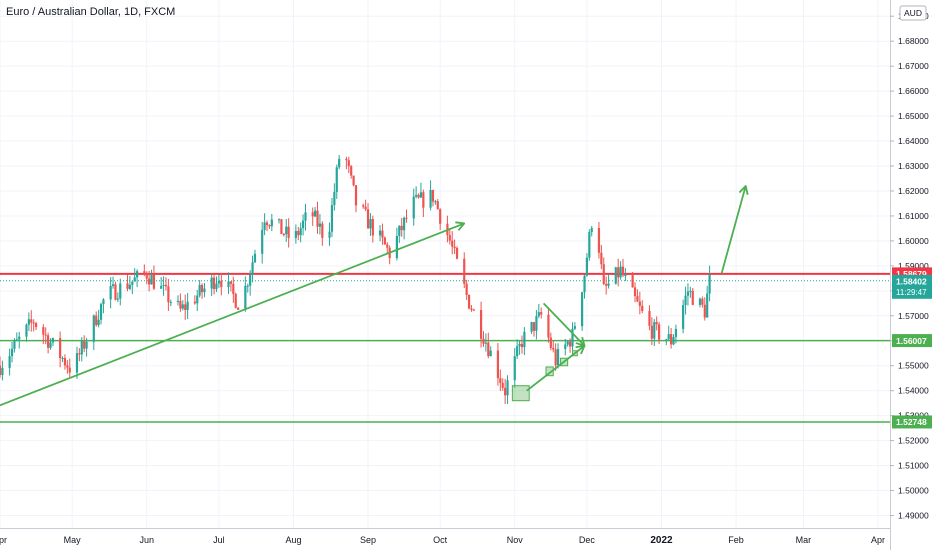 This screenshot has width=932, height=555. I want to click on x-tick-label: Nov, so click(515, 540).